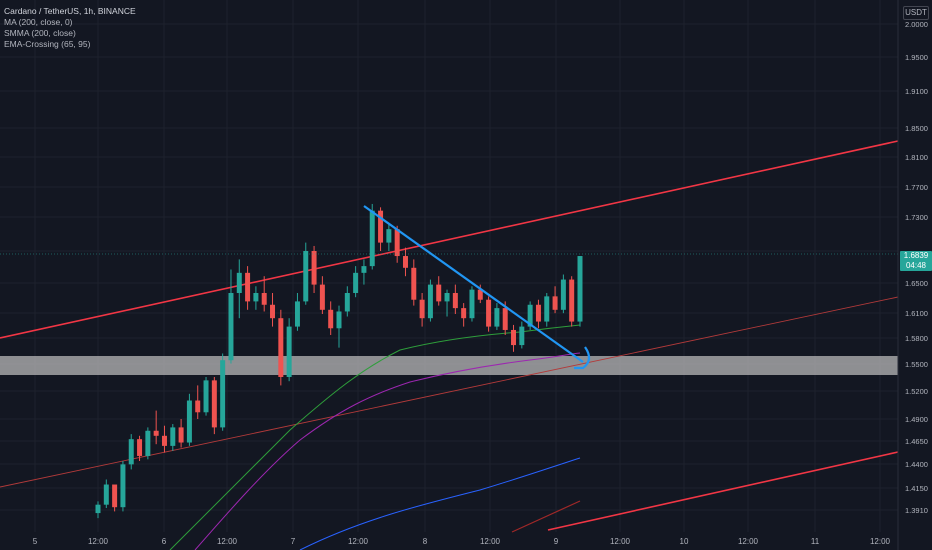 The height and width of the screenshot is (550, 932). What do you see at coordinates (916, 265) in the screenshot?
I see `candle-countdown: 04:48` at bounding box center [916, 265].